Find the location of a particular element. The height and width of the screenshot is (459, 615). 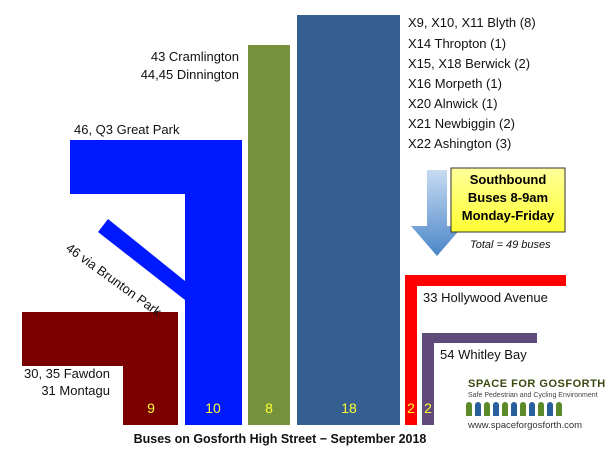

fawdon-count: 9 is located at coordinates (151, 408).